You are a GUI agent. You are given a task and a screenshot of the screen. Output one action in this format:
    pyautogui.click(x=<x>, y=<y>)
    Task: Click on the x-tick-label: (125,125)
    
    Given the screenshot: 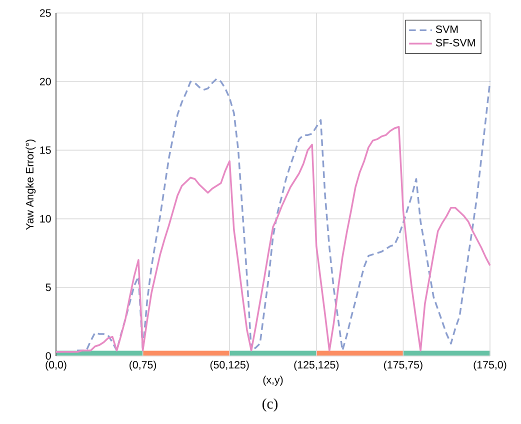 What is the action you would take?
    pyautogui.click(x=316, y=365)
    